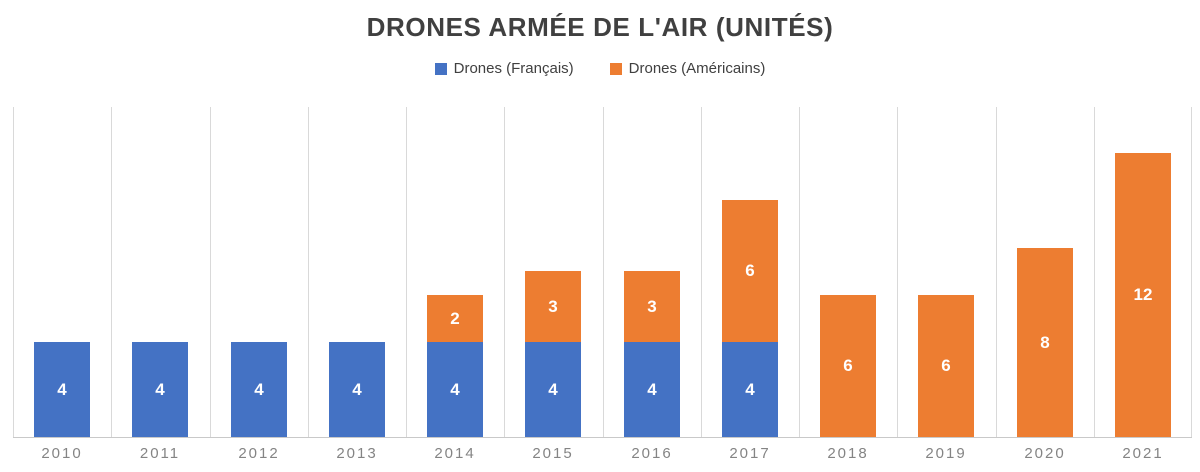 Image resolution: width=1200 pixels, height=472 pixels. What do you see at coordinates (946, 453) in the screenshot?
I see `x-axis-label-2019: 2019` at bounding box center [946, 453].